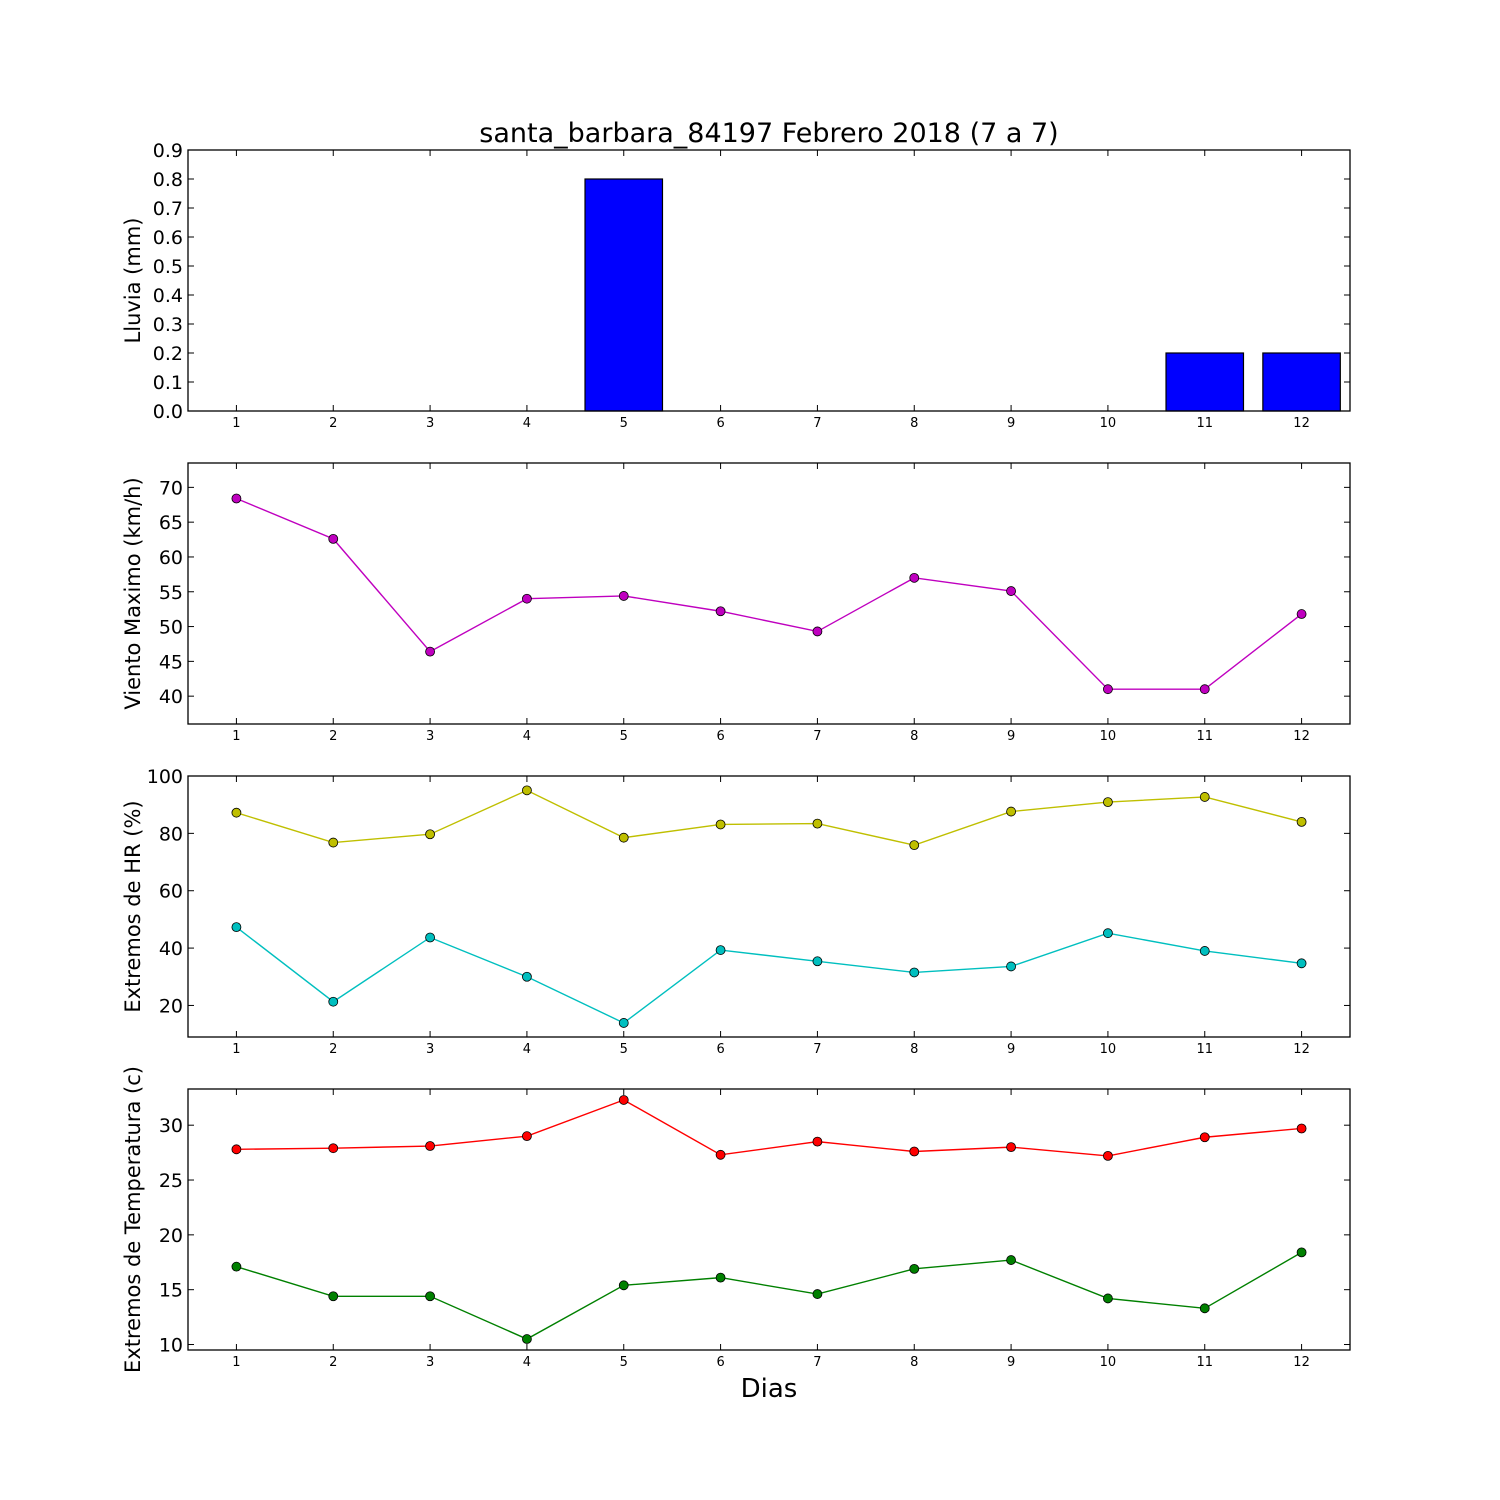 This screenshot has width=1500, height=1500. I want to click on y-tick-label: 55, so click(171, 593).